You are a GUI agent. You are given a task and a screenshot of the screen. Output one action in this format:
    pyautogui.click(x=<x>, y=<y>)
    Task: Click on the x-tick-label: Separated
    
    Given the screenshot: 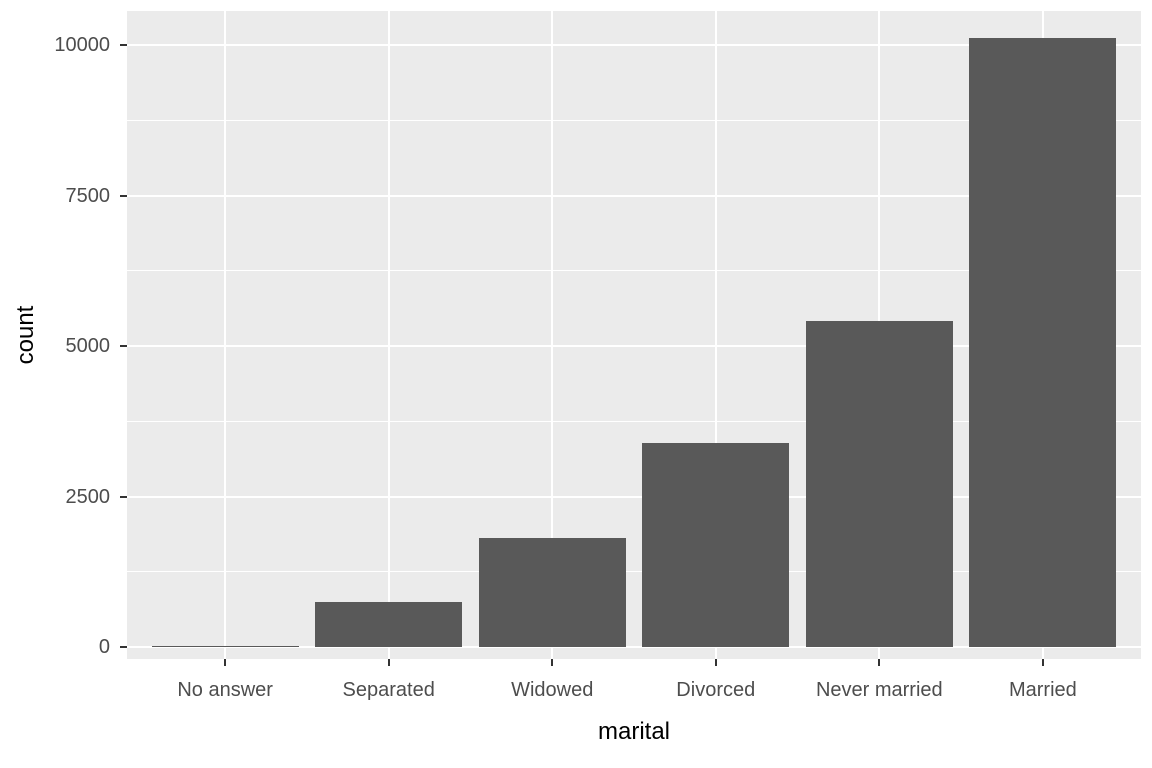 What is the action you would take?
    pyautogui.click(x=388, y=690)
    